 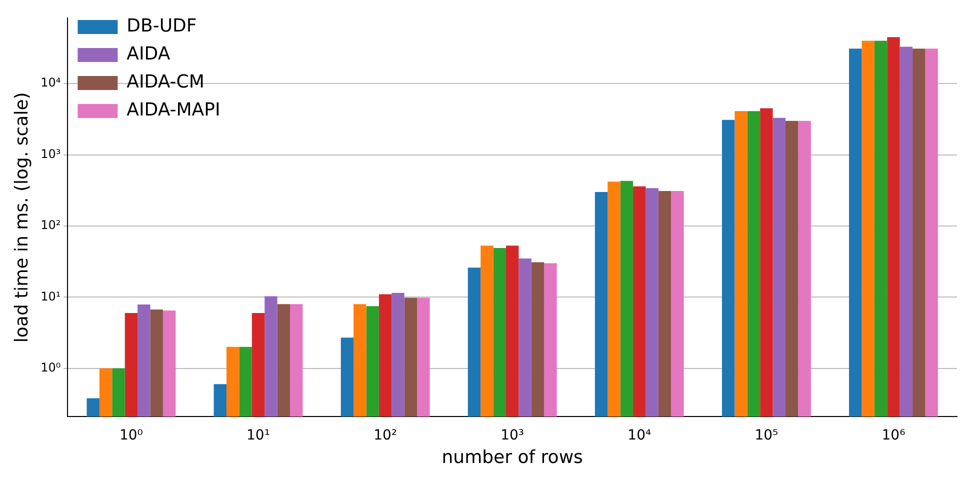 What do you see at coordinates (50, 225) in the screenshot?
I see `y-tick-label: 10²` at bounding box center [50, 225].